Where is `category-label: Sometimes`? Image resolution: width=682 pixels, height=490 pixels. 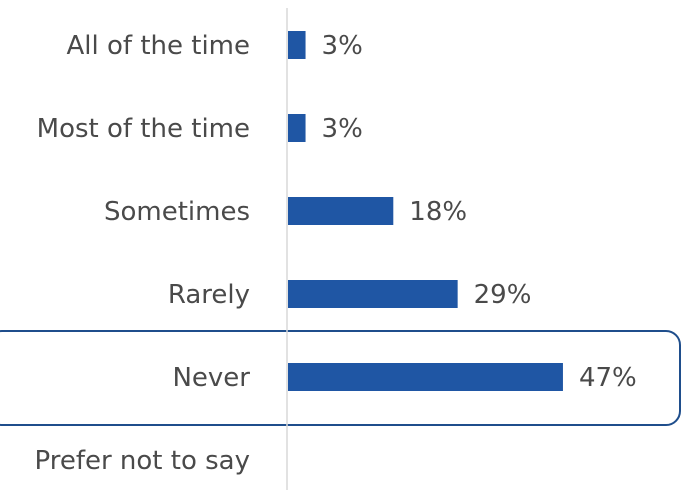 category-label: Sometimes is located at coordinates (177, 212).